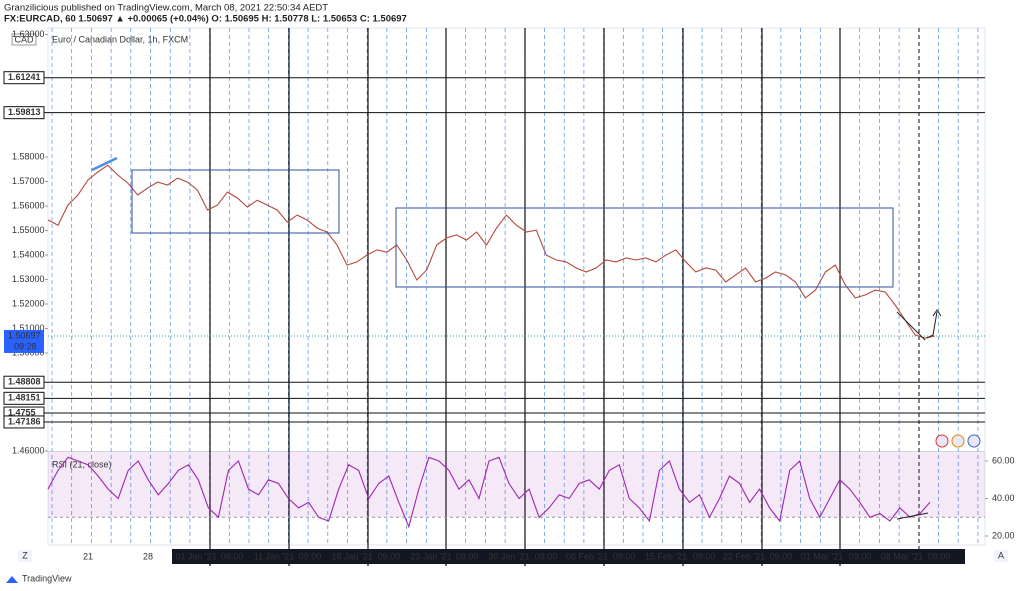 Image resolution: width=1024 pixels, height=591 pixels. I want to click on hline-label: 1.4755, so click(22, 412).